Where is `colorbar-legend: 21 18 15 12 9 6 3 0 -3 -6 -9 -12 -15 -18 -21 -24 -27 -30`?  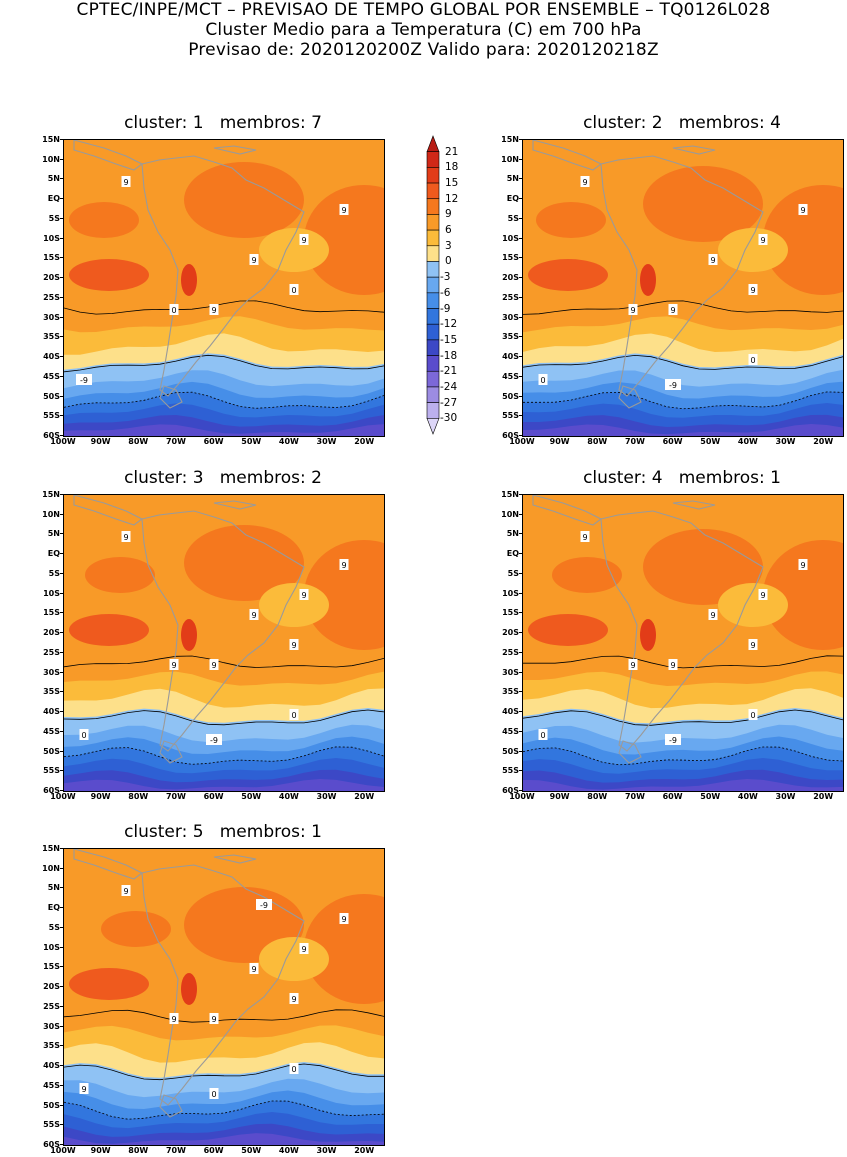
colorbar-legend: 21 18 15 12 9 6 3 0 -3 -6 -9 -12 -15 -18 -21 -24 -27 -30 is located at coordinates (440, 285).